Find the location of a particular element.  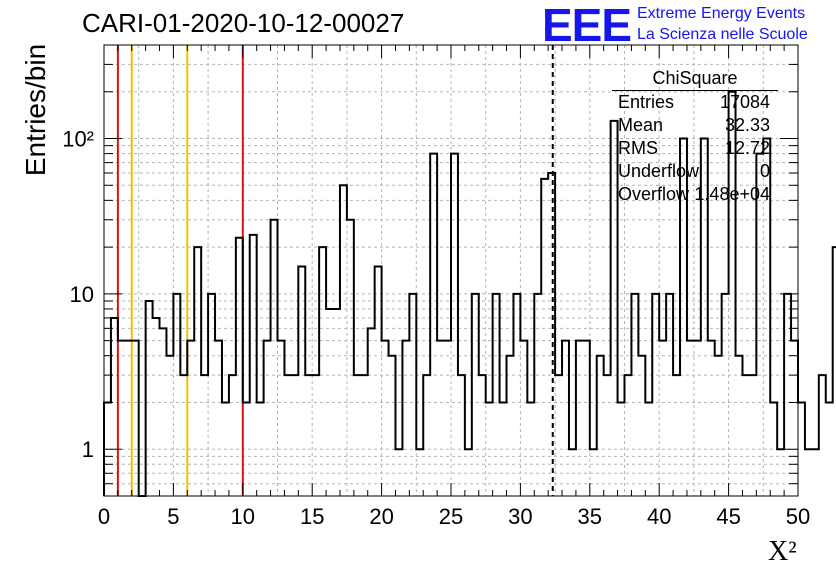

x-tick-label: 50 is located at coordinates (798, 516).